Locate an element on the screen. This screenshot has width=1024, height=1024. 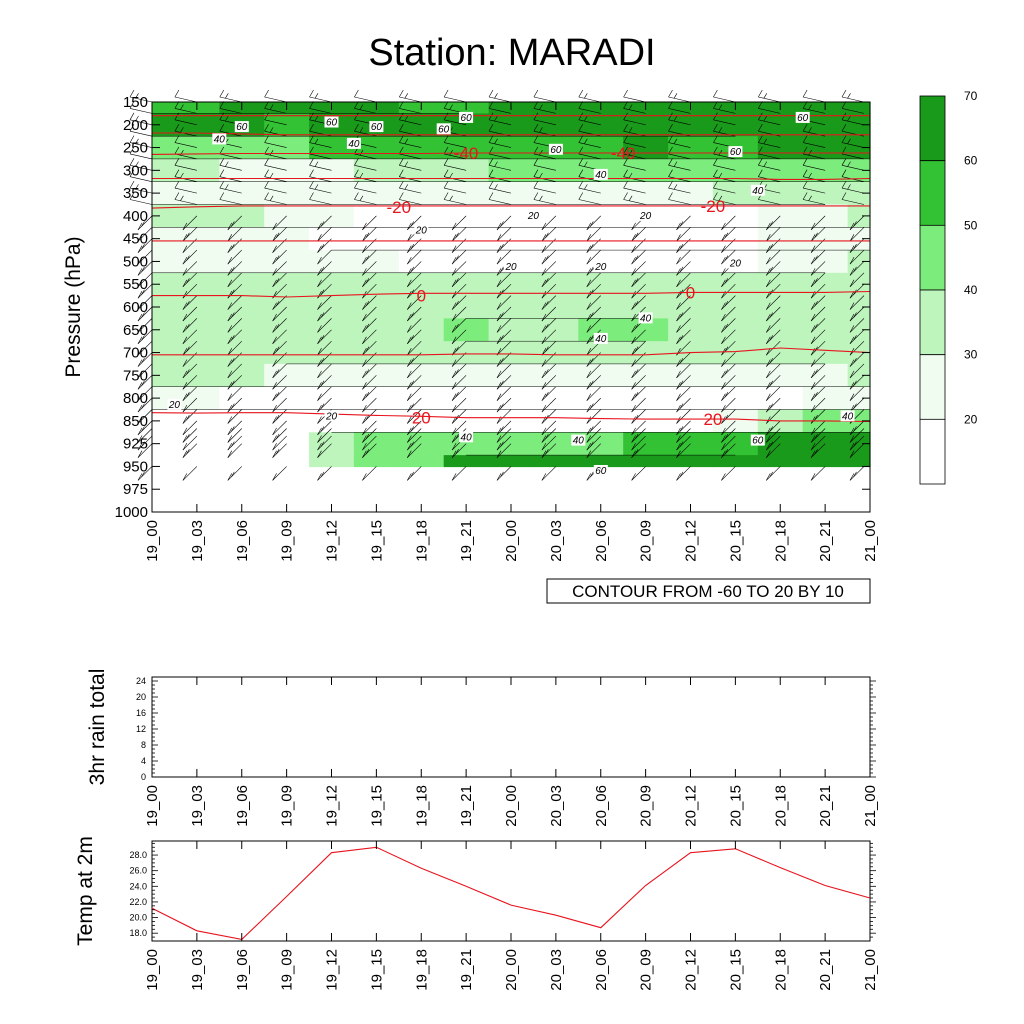
main-ytick-label: 550 is located at coordinates (135, 284).